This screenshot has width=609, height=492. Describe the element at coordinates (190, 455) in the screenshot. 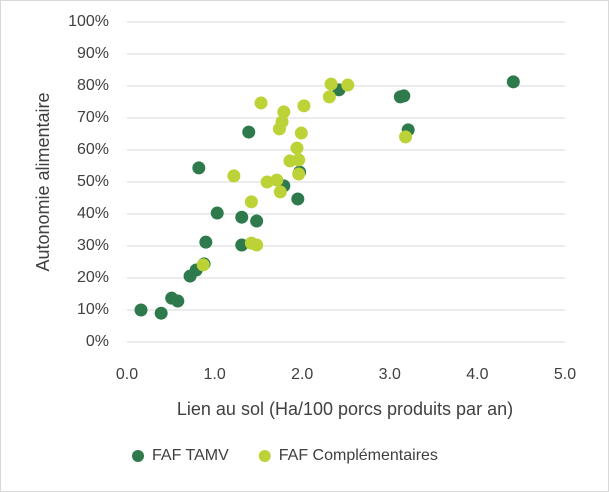

I see `legend-label: FAF TAMV` at that location.